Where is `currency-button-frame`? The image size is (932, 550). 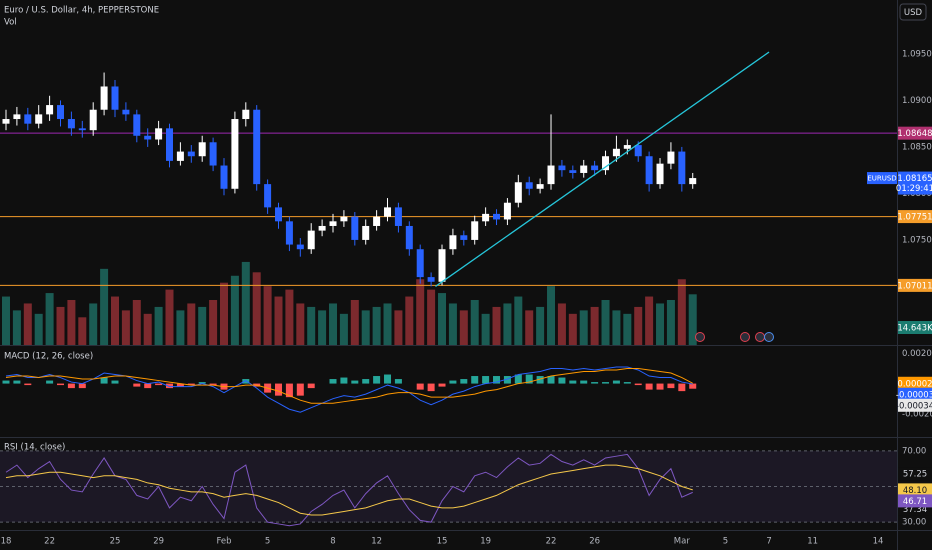 currency-button-frame is located at coordinates (913, 12).